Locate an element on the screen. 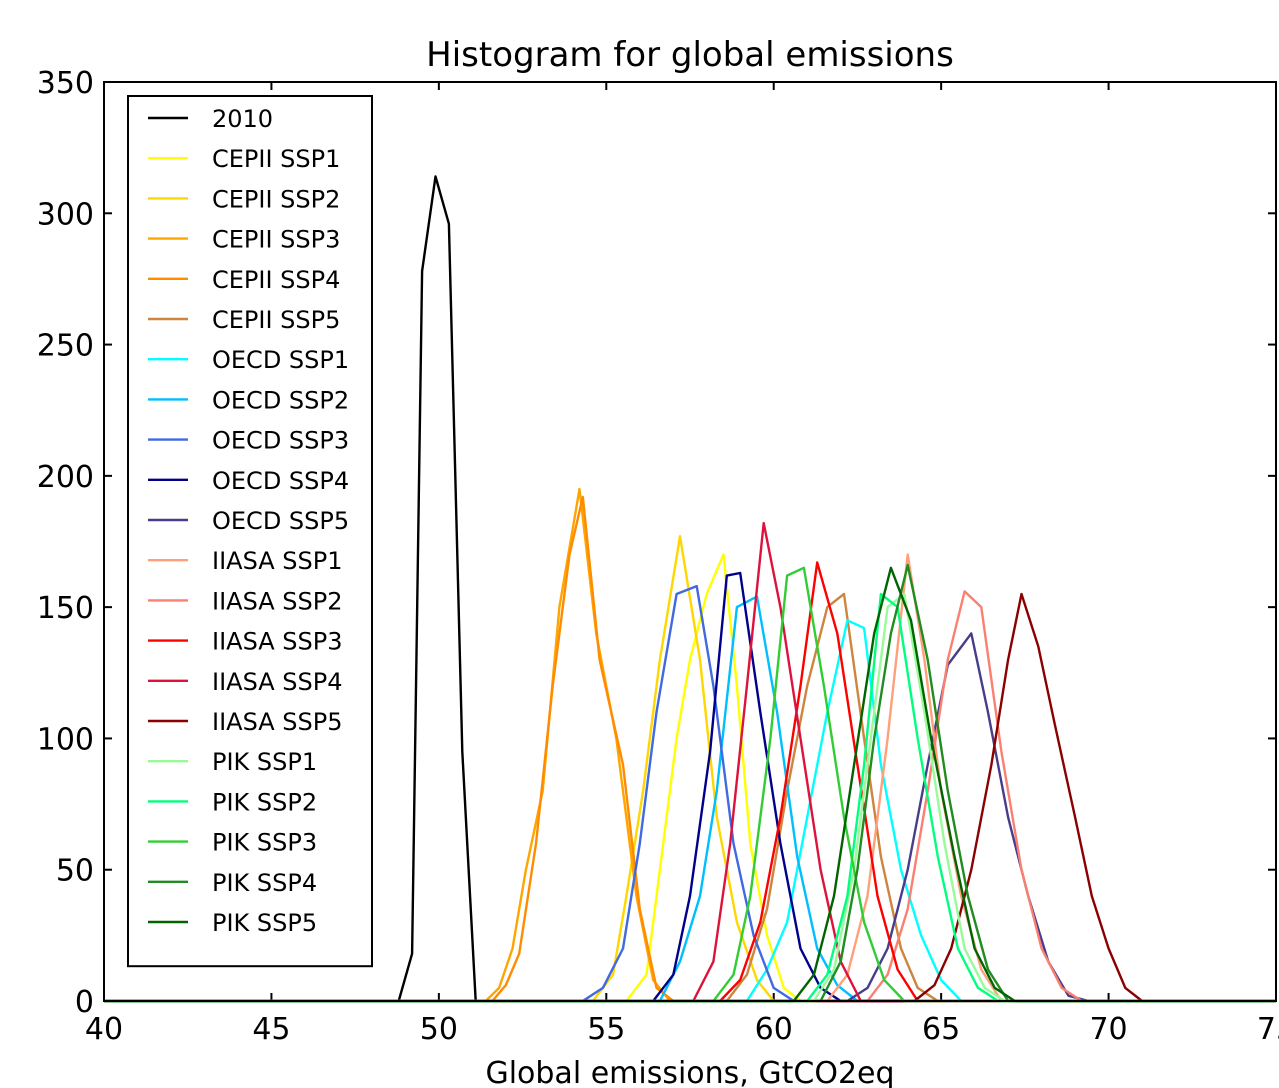 Image resolution: width=1279 pixels, height=1088 pixels. legend-label: IIASA SSP2 is located at coordinates (277, 601).